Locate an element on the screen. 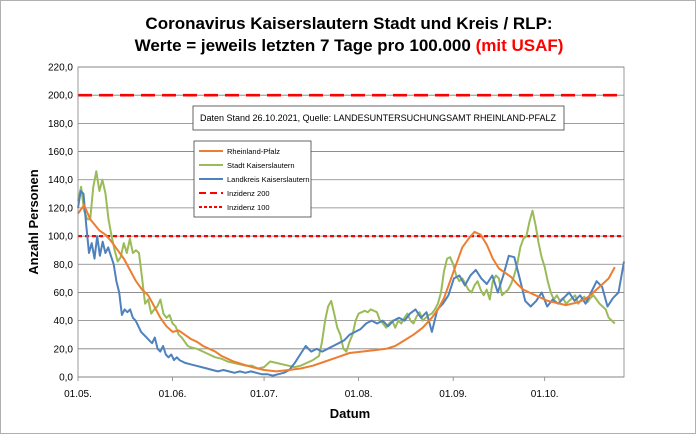  y-tick-label: 40,0 is located at coordinates (64, 321).